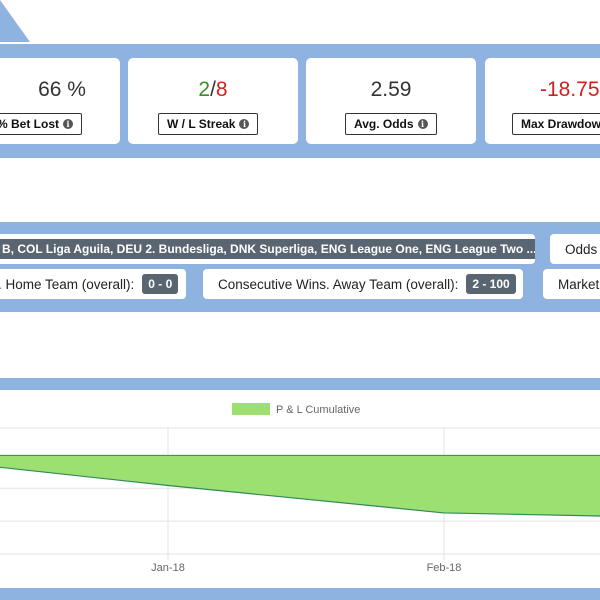  I want to click on home-team-filter: . Home Team (overall): 0 - 0, so click(93, 284).